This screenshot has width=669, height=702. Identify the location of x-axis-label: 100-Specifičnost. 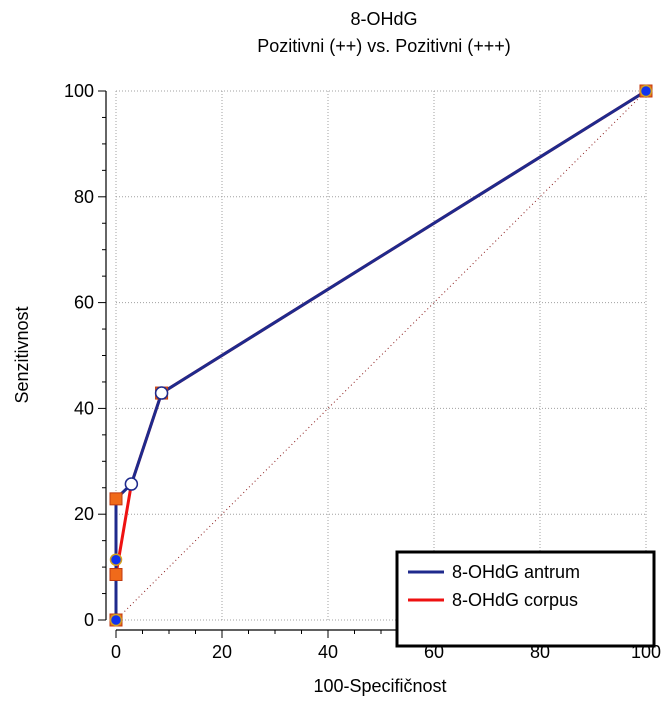
(379, 686).